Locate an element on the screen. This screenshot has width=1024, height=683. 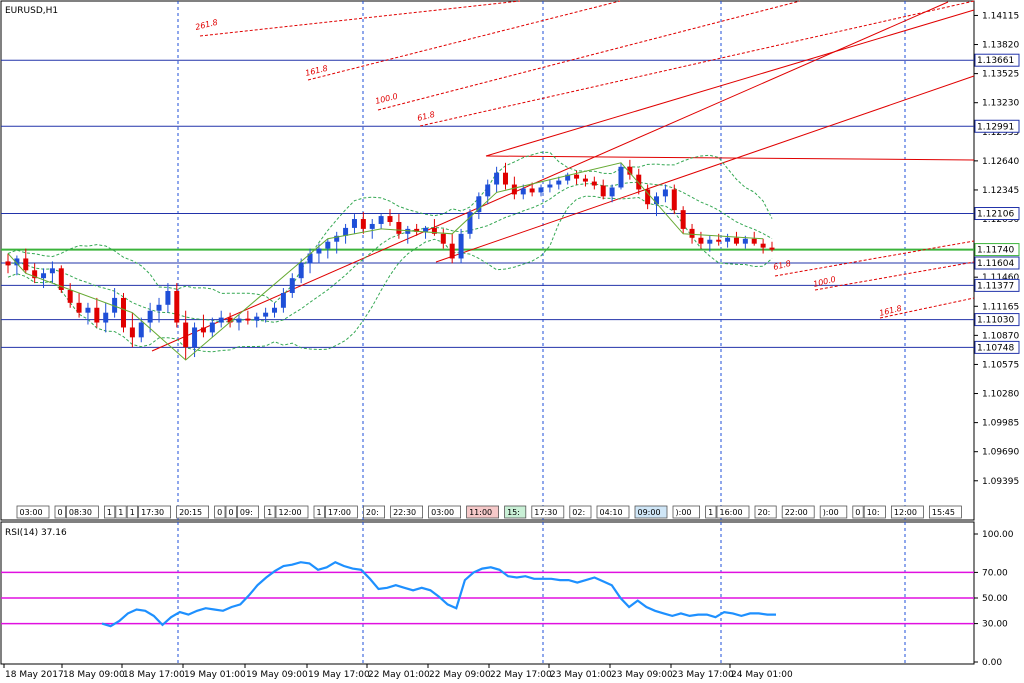
time-tick-label: 24 May 01:00 is located at coordinates (762, 675).